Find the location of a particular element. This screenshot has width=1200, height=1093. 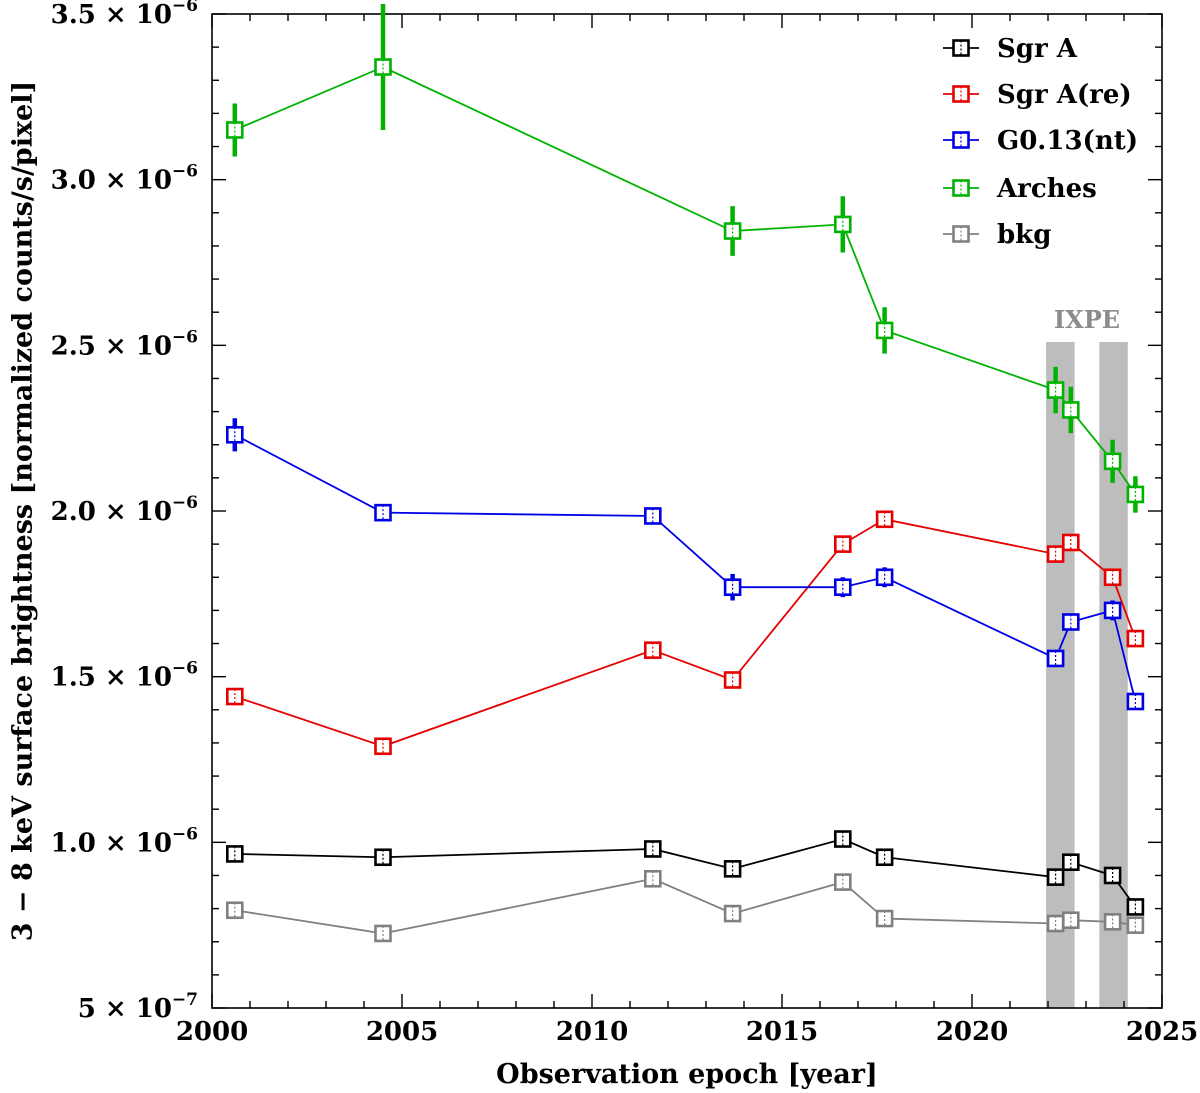

y-tick-label: 1.0 × 10⁻⁶ is located at coordinates (124, 841).